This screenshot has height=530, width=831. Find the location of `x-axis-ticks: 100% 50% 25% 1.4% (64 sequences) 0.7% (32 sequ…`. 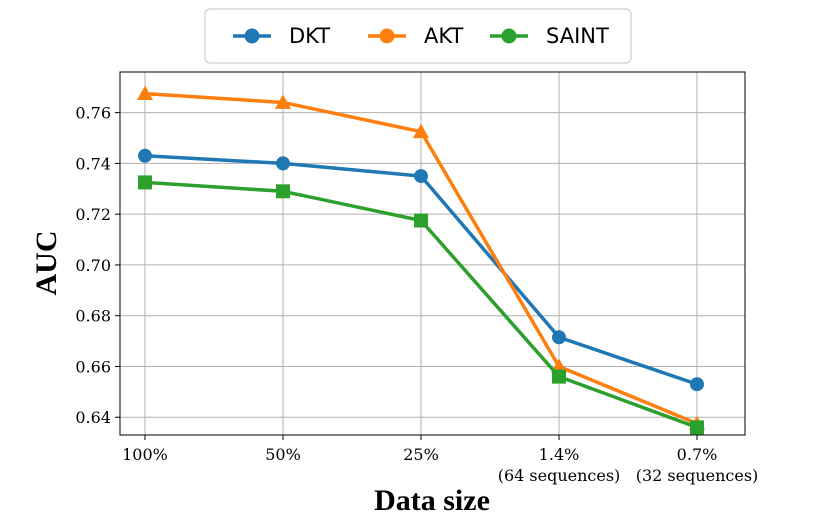

x-axis-ticks: 100% 50% 25% 1.4% (64 sequences) 0.7% (32 sequ… is located at coordinates (440, 460).